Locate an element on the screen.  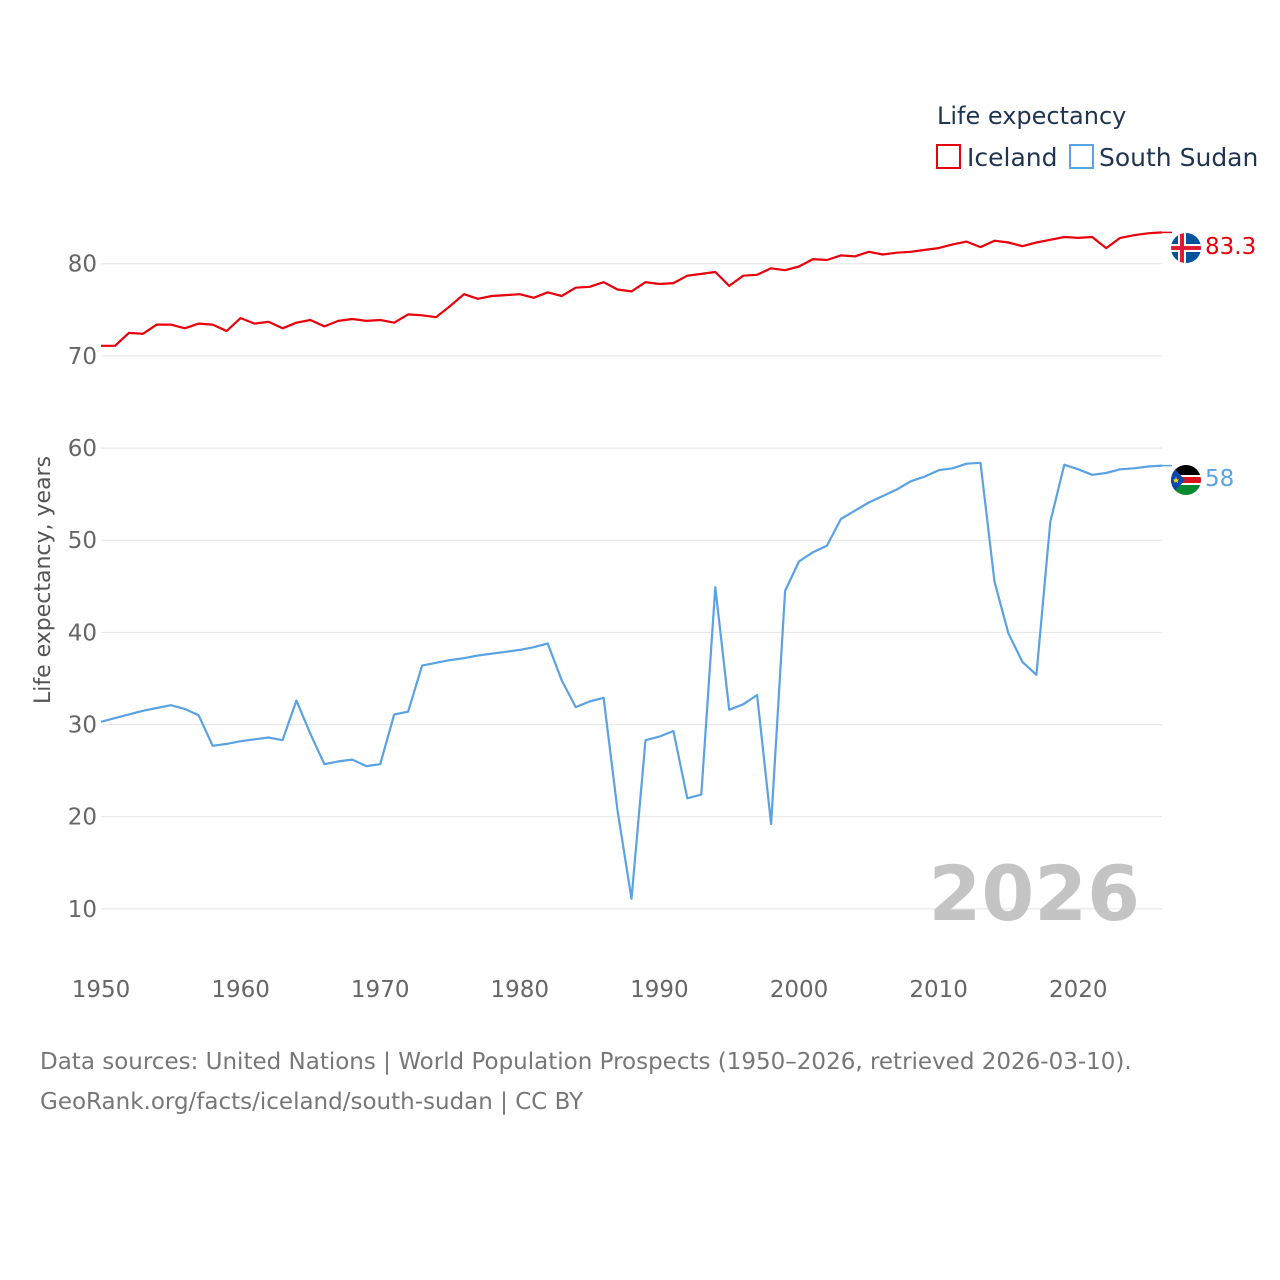
x-axis-ticks: 1950 1960 1970 1980 1990 2000 2010 2020 is located at coordinates (590, 990).